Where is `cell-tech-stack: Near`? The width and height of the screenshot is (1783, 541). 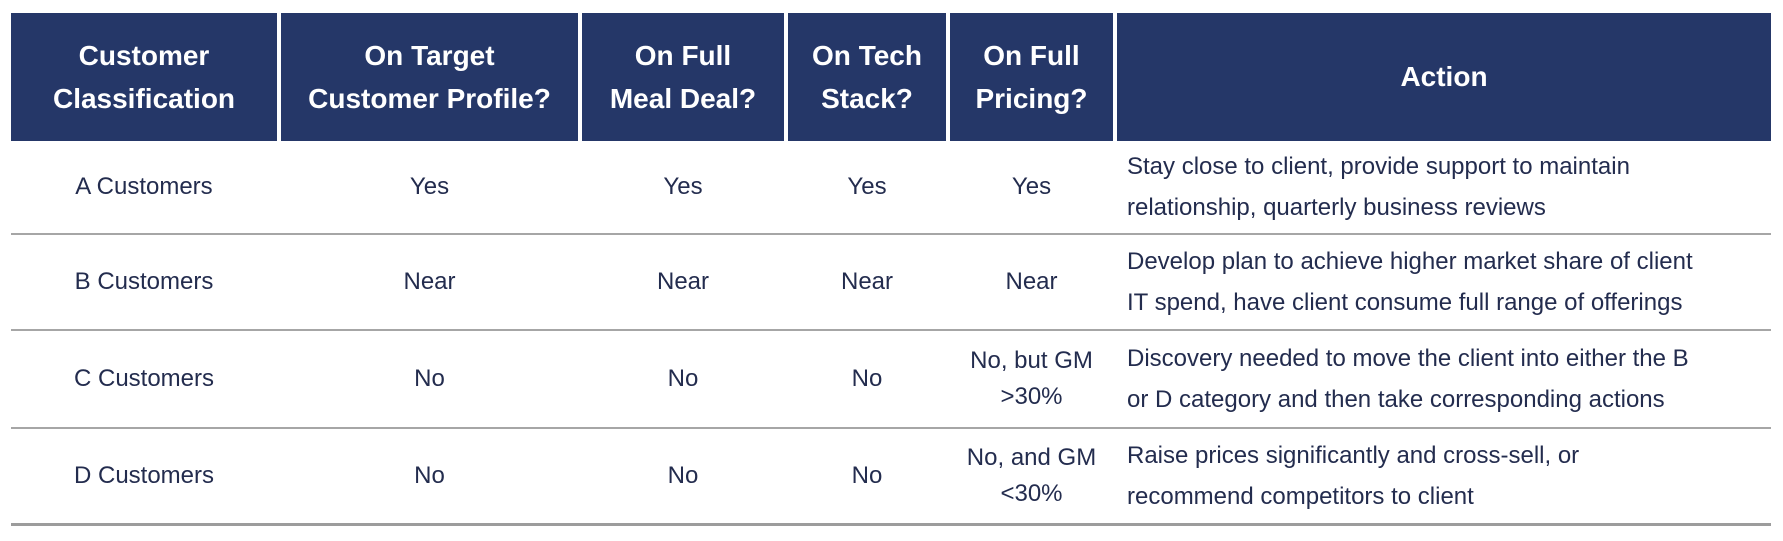
cell-tech-stack: Near is located at coordinates (867, 281).